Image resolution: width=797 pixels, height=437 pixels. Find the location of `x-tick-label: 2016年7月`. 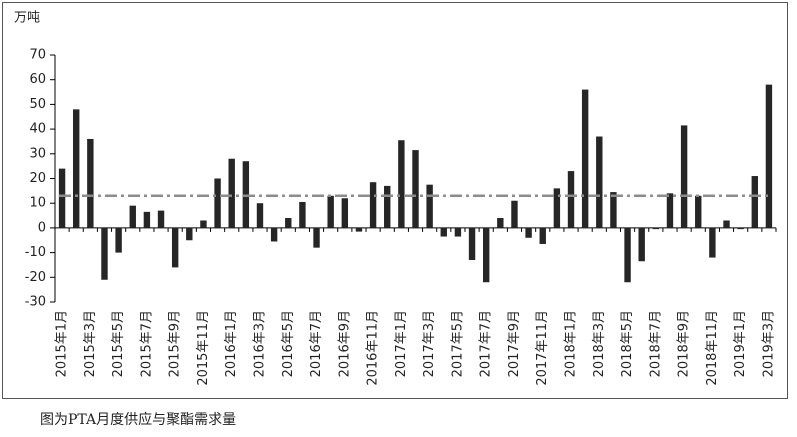

x-tick-label: 2016年7月 is located at coordinates (316, 343).